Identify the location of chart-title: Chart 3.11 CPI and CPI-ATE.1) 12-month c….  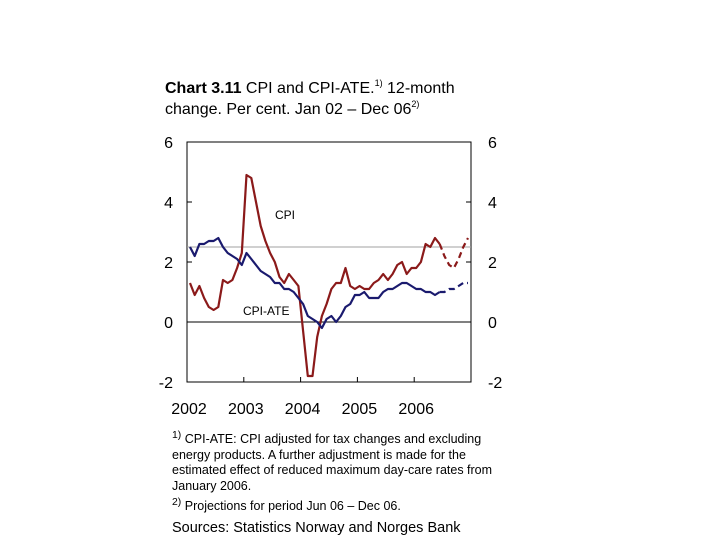
(345, 99).